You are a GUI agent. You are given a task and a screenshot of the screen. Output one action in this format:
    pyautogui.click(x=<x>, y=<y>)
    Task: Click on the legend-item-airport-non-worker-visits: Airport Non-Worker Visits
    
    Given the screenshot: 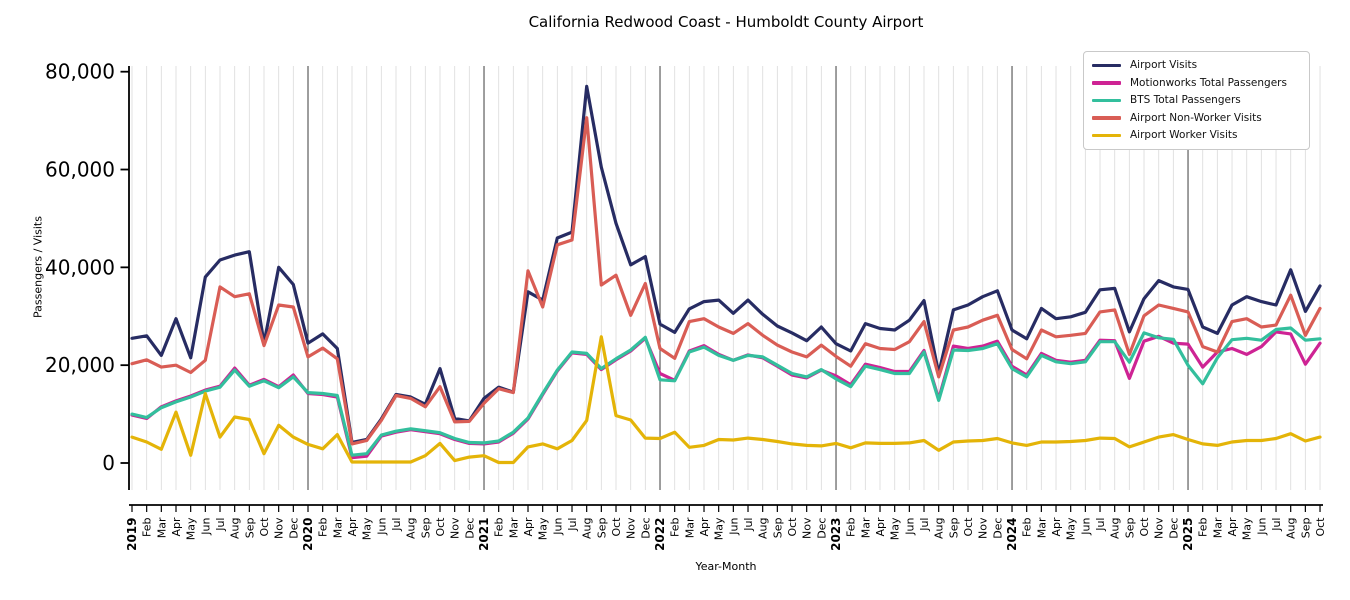 What is the action you would take?
    pyautogui.click(x=1196, y=118)
    